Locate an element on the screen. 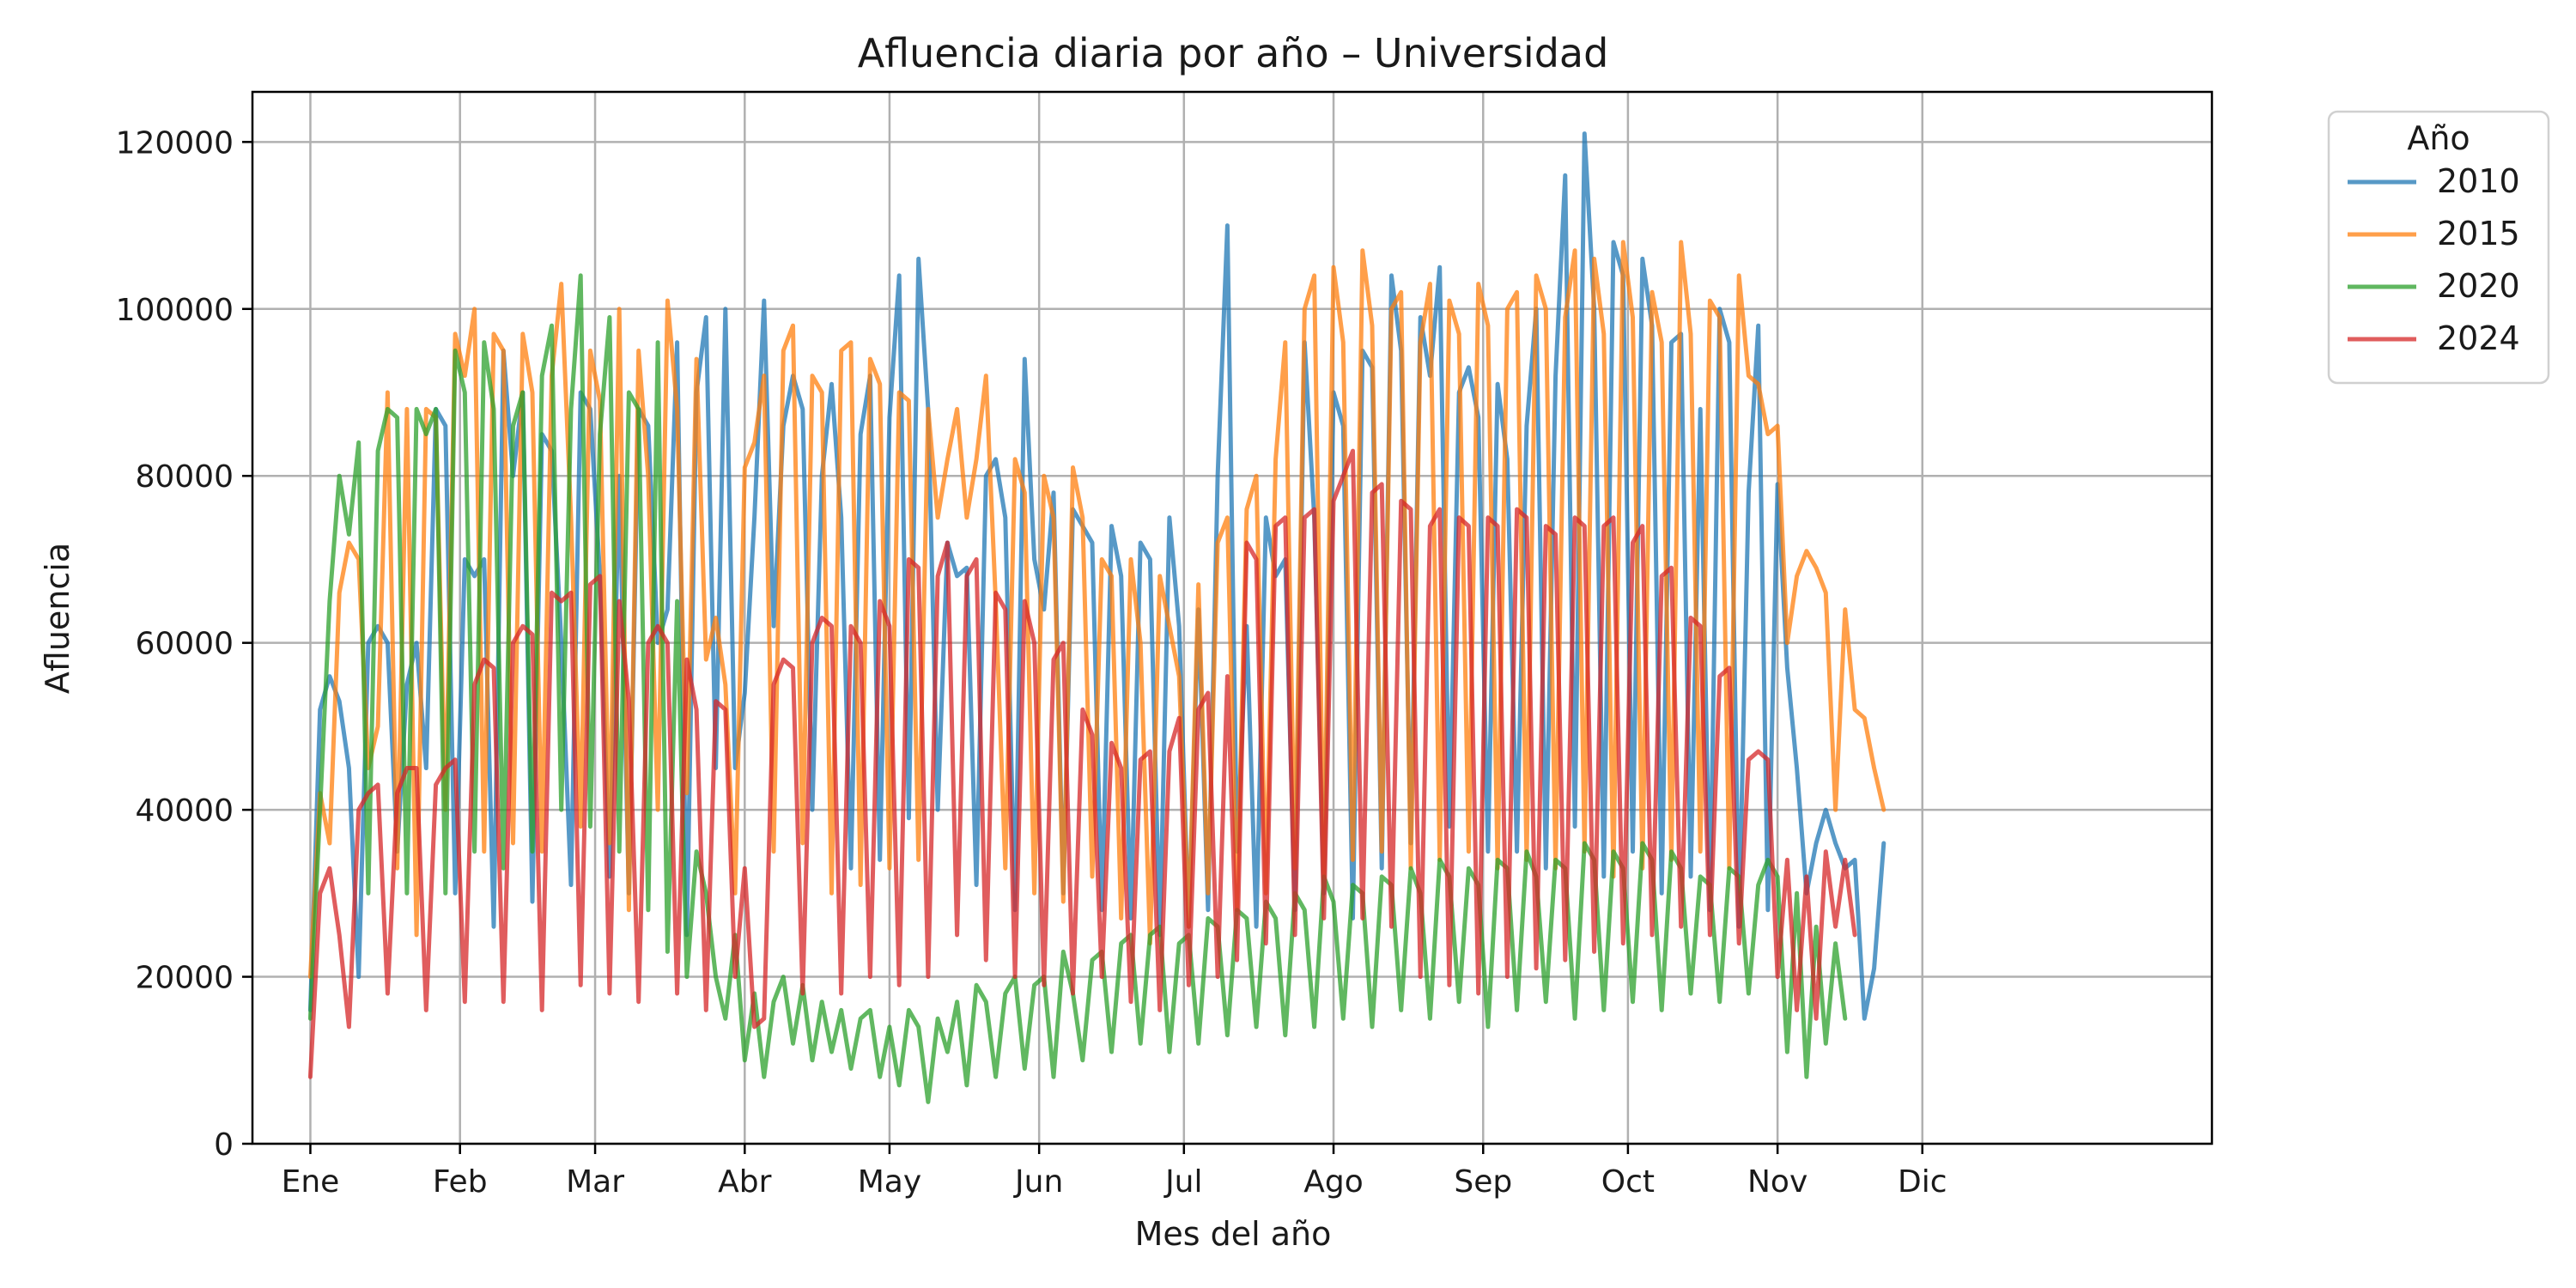  x-tick-label: Mar is located at coordinates (595, 1182).